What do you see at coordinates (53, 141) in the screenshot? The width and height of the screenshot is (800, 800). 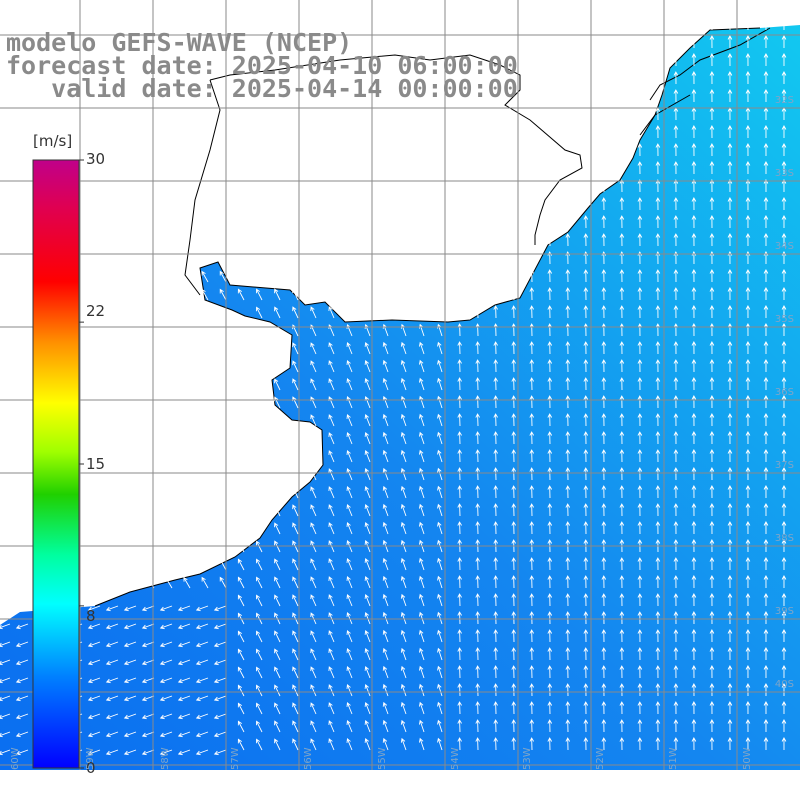 I see `colorbar-unit: [m/s]` at bounding box center [53, 141].